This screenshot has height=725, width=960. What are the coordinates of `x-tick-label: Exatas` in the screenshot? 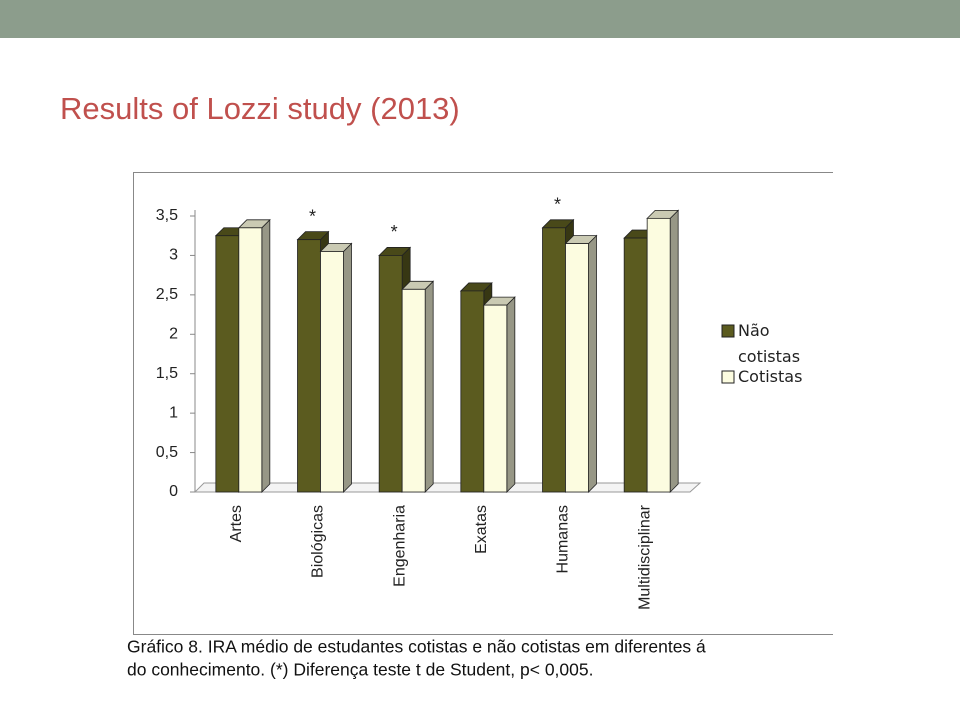 It's located at (481, 529).